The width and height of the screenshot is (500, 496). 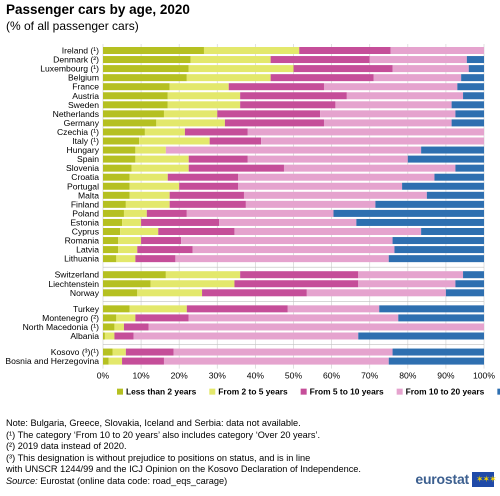 I want to click on x-tick-label: 0%, so click(x=103, y=376).